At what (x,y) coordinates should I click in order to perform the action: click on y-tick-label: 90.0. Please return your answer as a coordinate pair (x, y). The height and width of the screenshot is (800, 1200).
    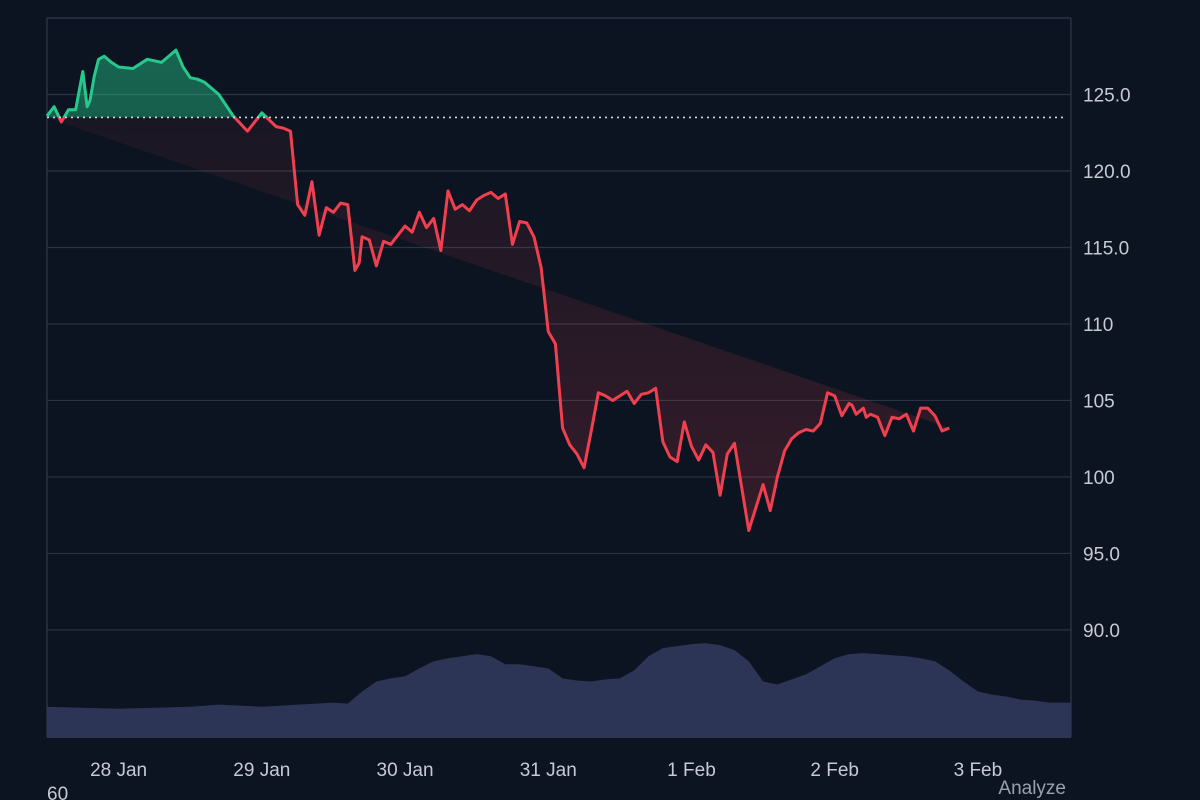
    Looking at the image, I should click on (1101, 631).